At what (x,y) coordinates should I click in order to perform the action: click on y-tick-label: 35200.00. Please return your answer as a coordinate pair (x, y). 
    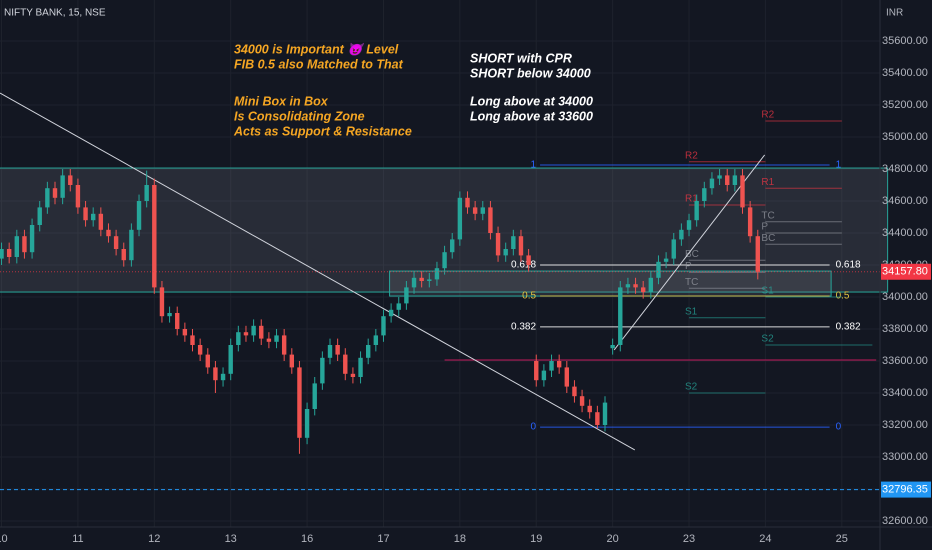
    Looking at the image, I should click on (905, 105).